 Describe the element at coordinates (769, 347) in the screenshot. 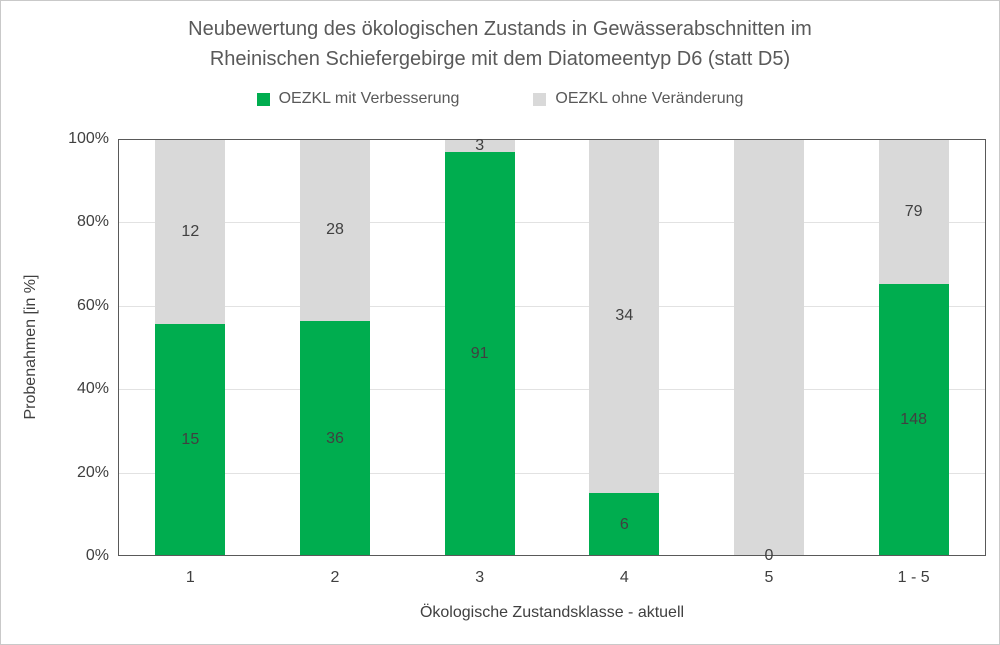

I see `bar-5-ohne-veraenderung-segment` at that location.